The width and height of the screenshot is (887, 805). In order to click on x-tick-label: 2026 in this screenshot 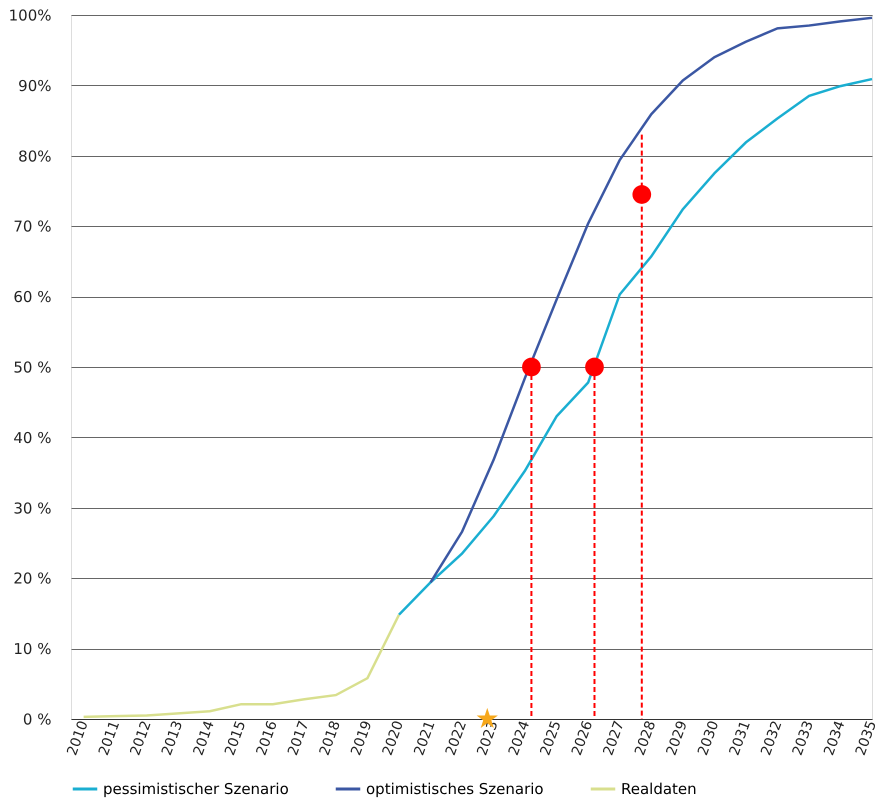, I will do `click(582, 738)`.